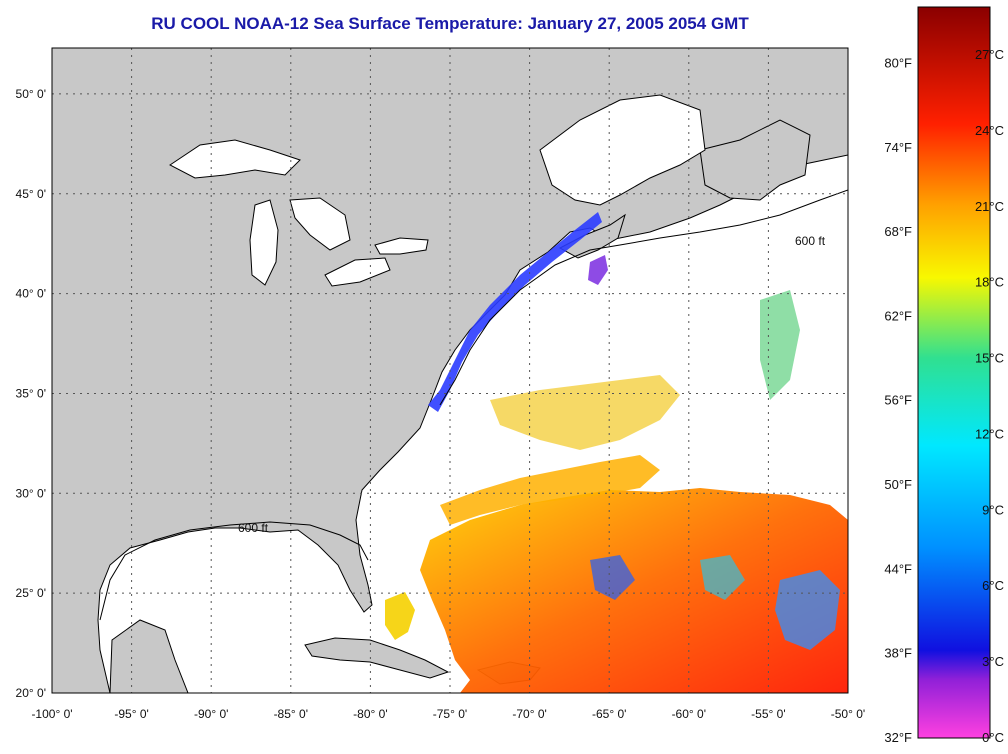  What do you see at coordinates (149, 656) in the screenshot?
I see `mexico-landmass` at bounding box center [149, 656].